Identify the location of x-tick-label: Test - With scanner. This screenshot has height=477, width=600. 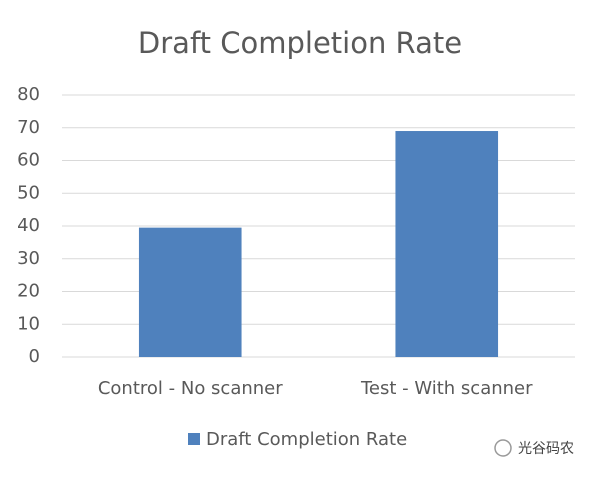
(446, 388).